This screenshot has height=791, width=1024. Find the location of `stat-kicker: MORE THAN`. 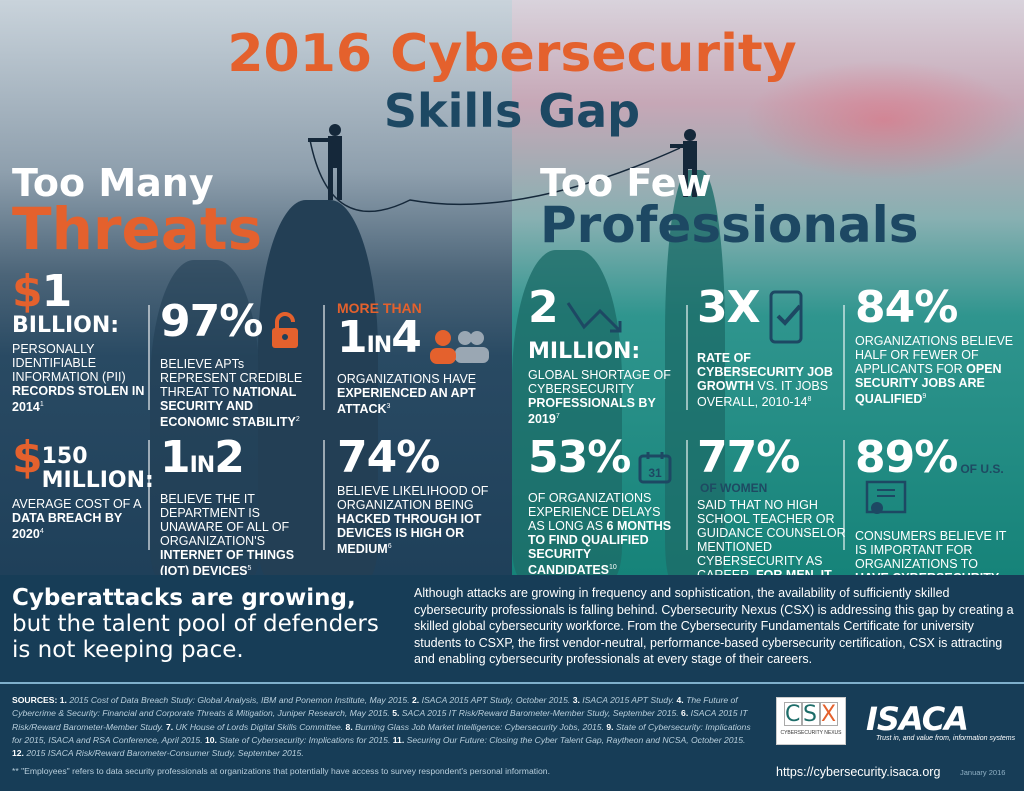

stat-kicker: MORE THAN is located at coordinates (379, 308).